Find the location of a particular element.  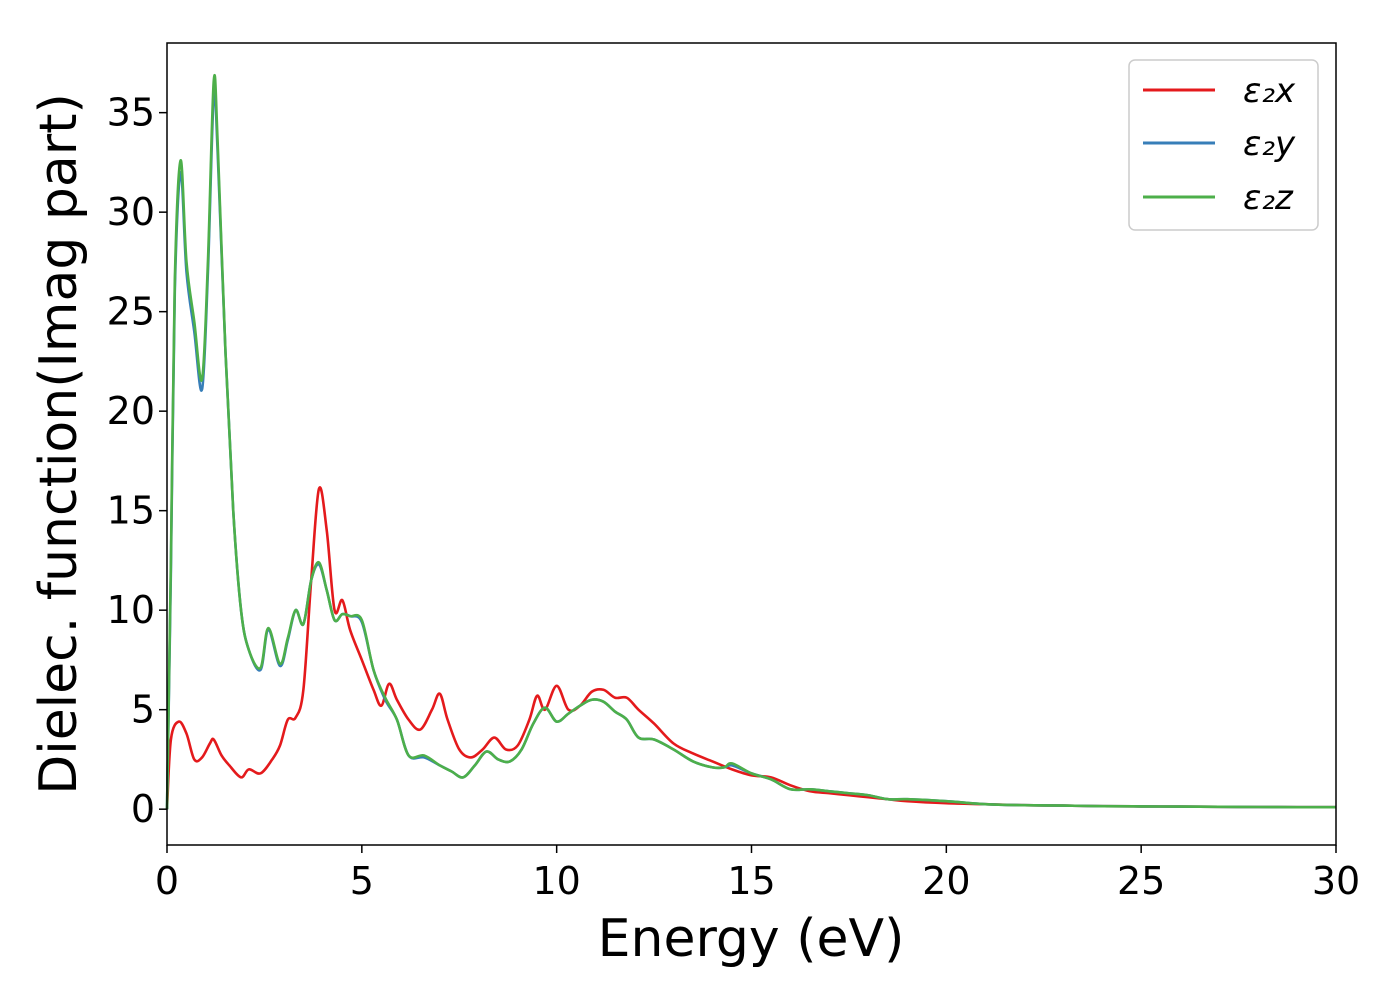

y-tick-label: 15 is located at coordinates (131, 511).